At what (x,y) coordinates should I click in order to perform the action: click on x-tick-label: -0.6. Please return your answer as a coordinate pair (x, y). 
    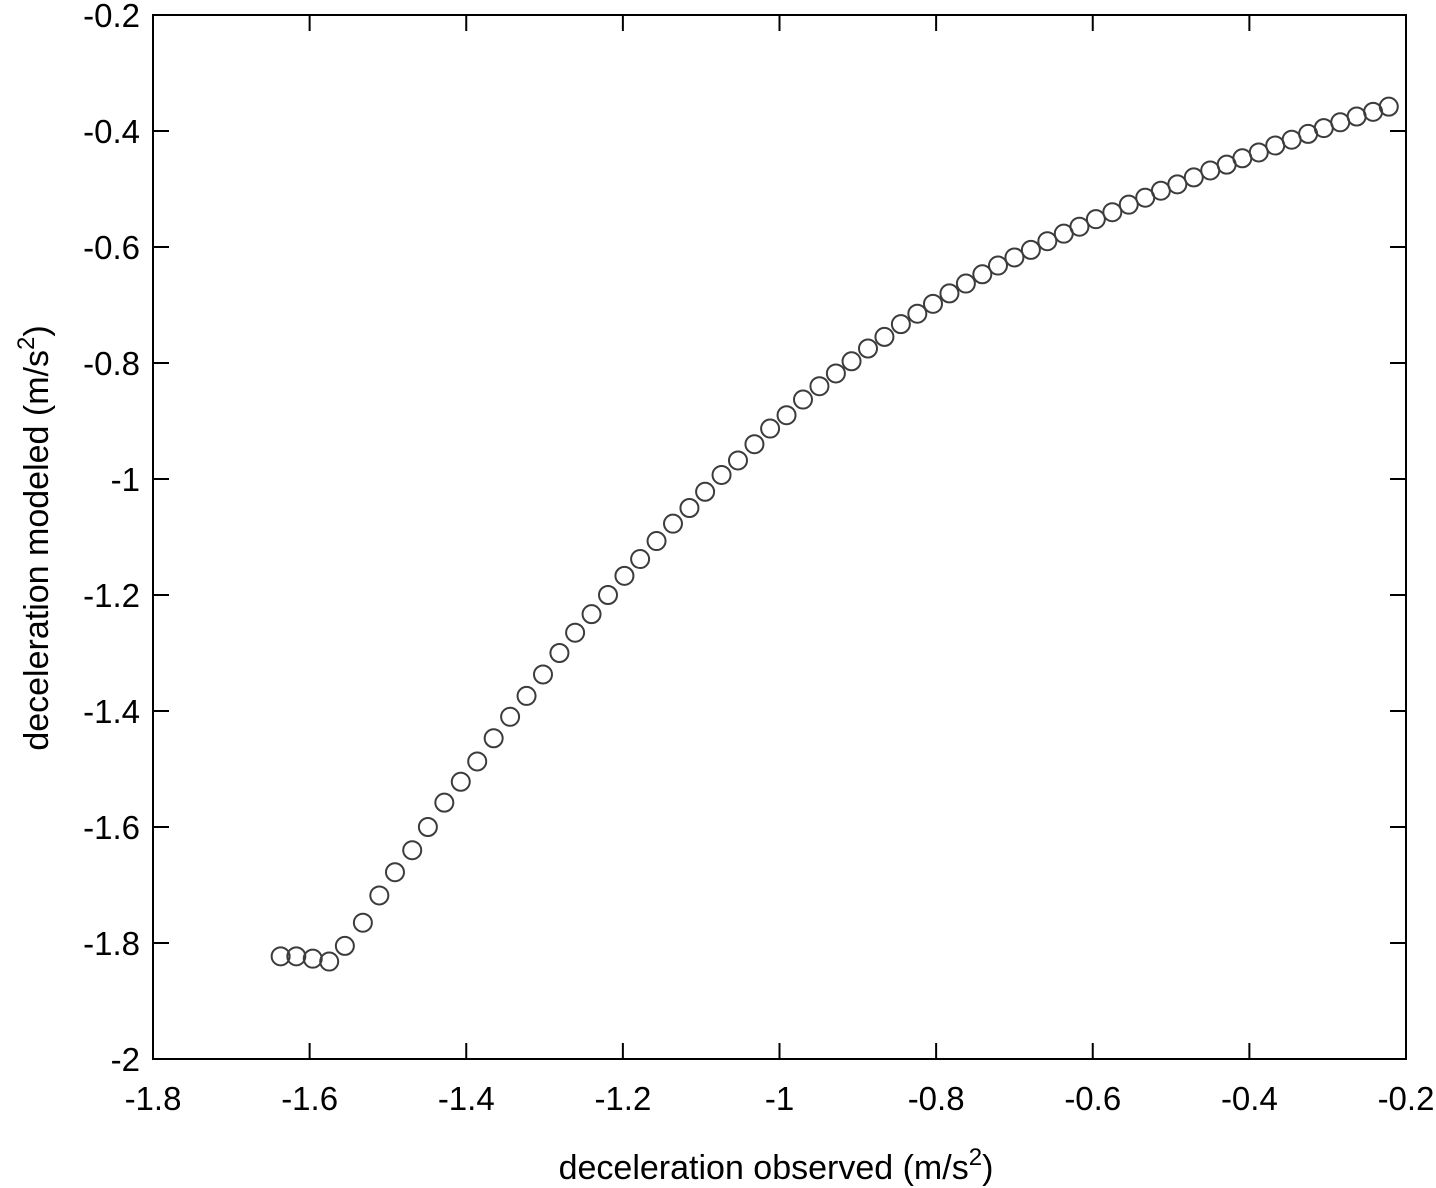
    Looking at the image, I should click on (1092, 1098).